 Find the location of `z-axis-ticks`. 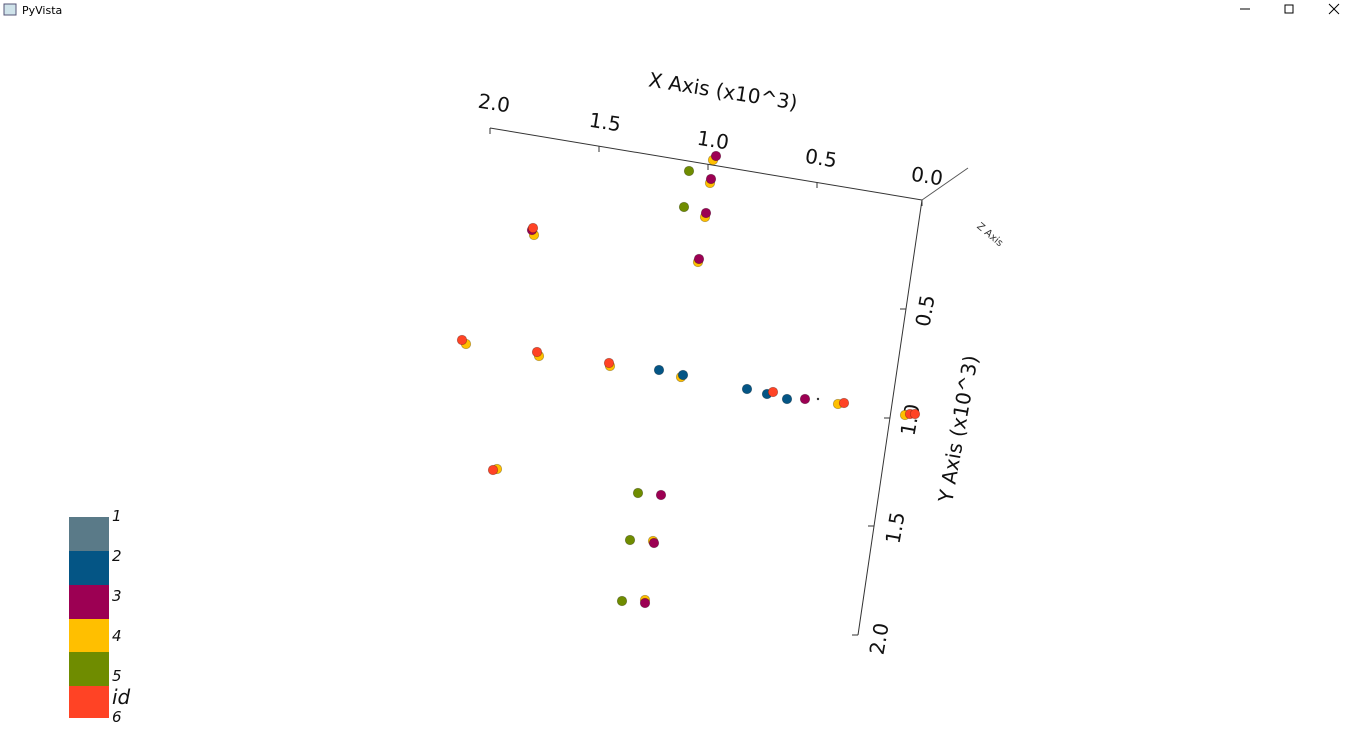

z-axis-ticks is located at coordinates (962, 205).